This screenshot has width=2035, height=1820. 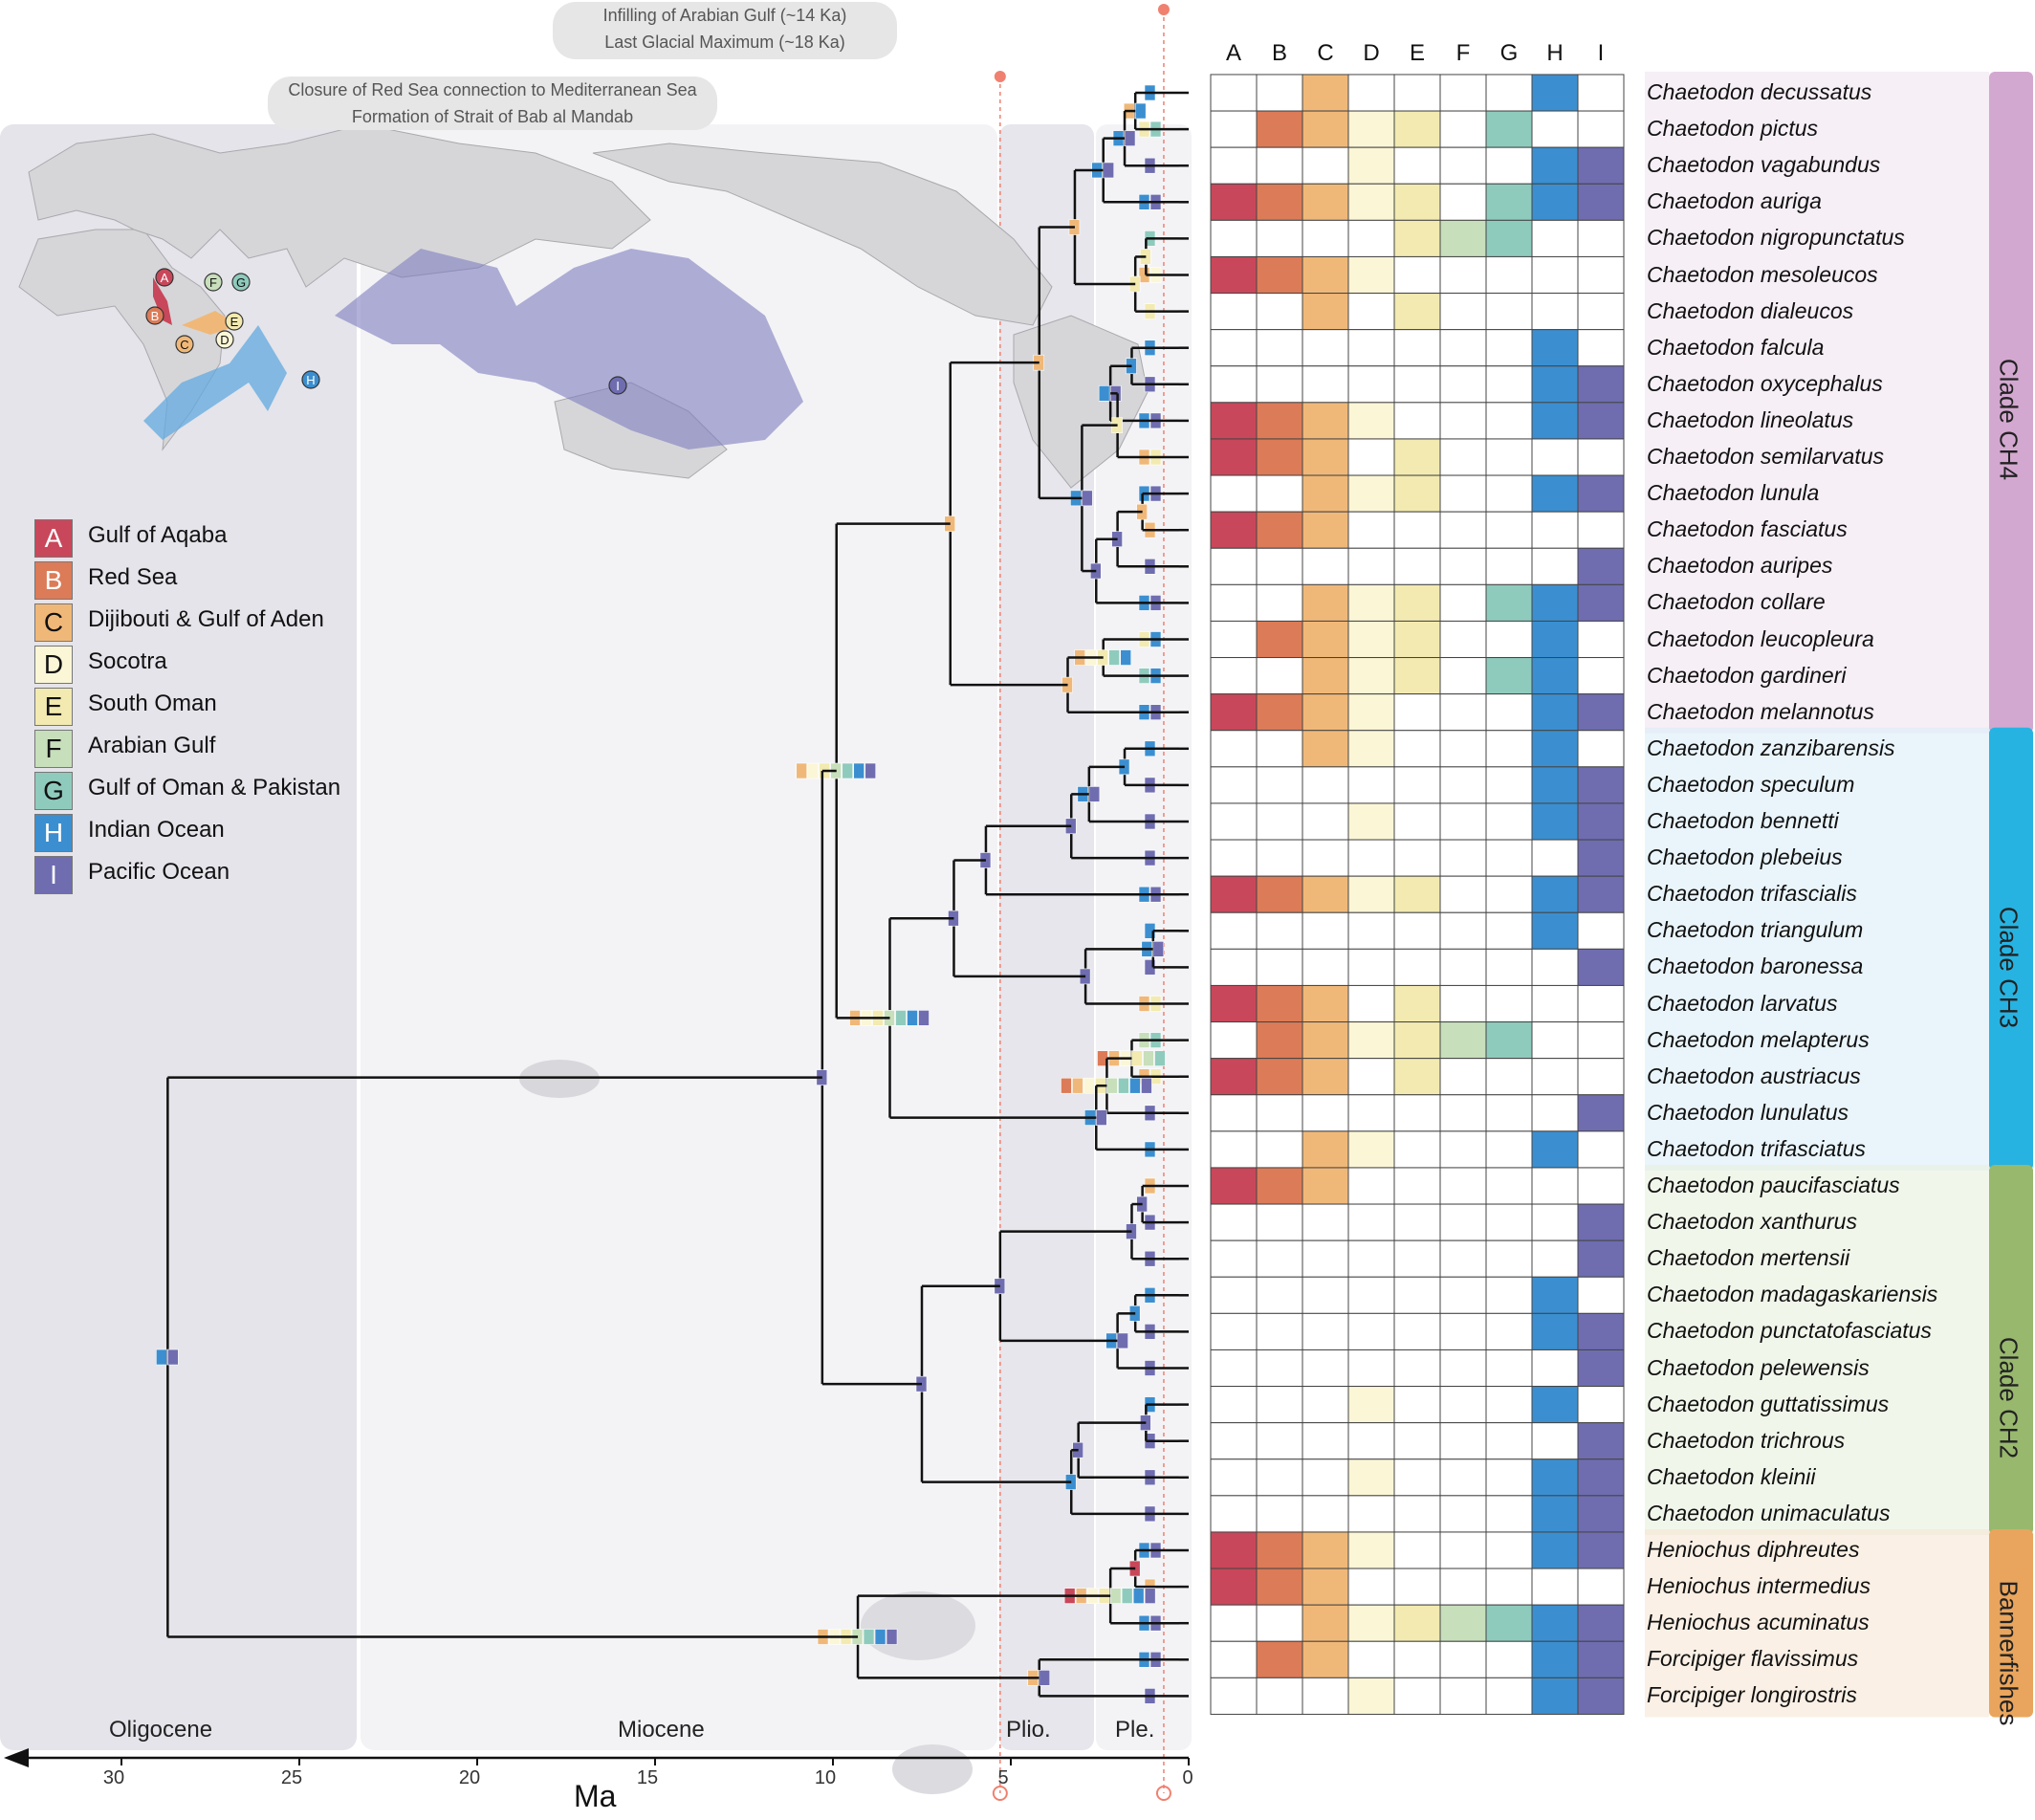 What do you see at coordinates (1758, 1367) in the screenshot?
I see `species-name: Chaetodon pelewensis` at bounding box center [1758, 1367].